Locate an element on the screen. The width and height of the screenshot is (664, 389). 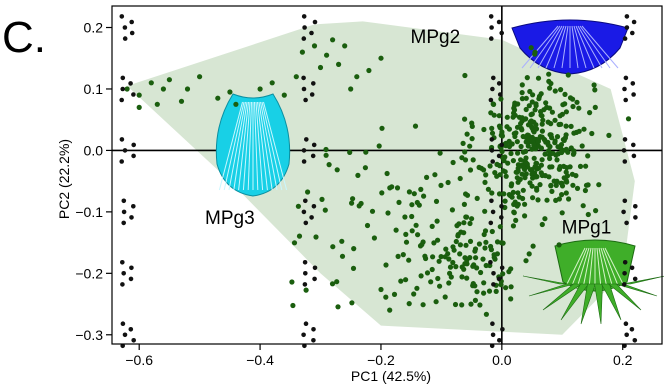
fan-rib is located at coordinates (555, 47).